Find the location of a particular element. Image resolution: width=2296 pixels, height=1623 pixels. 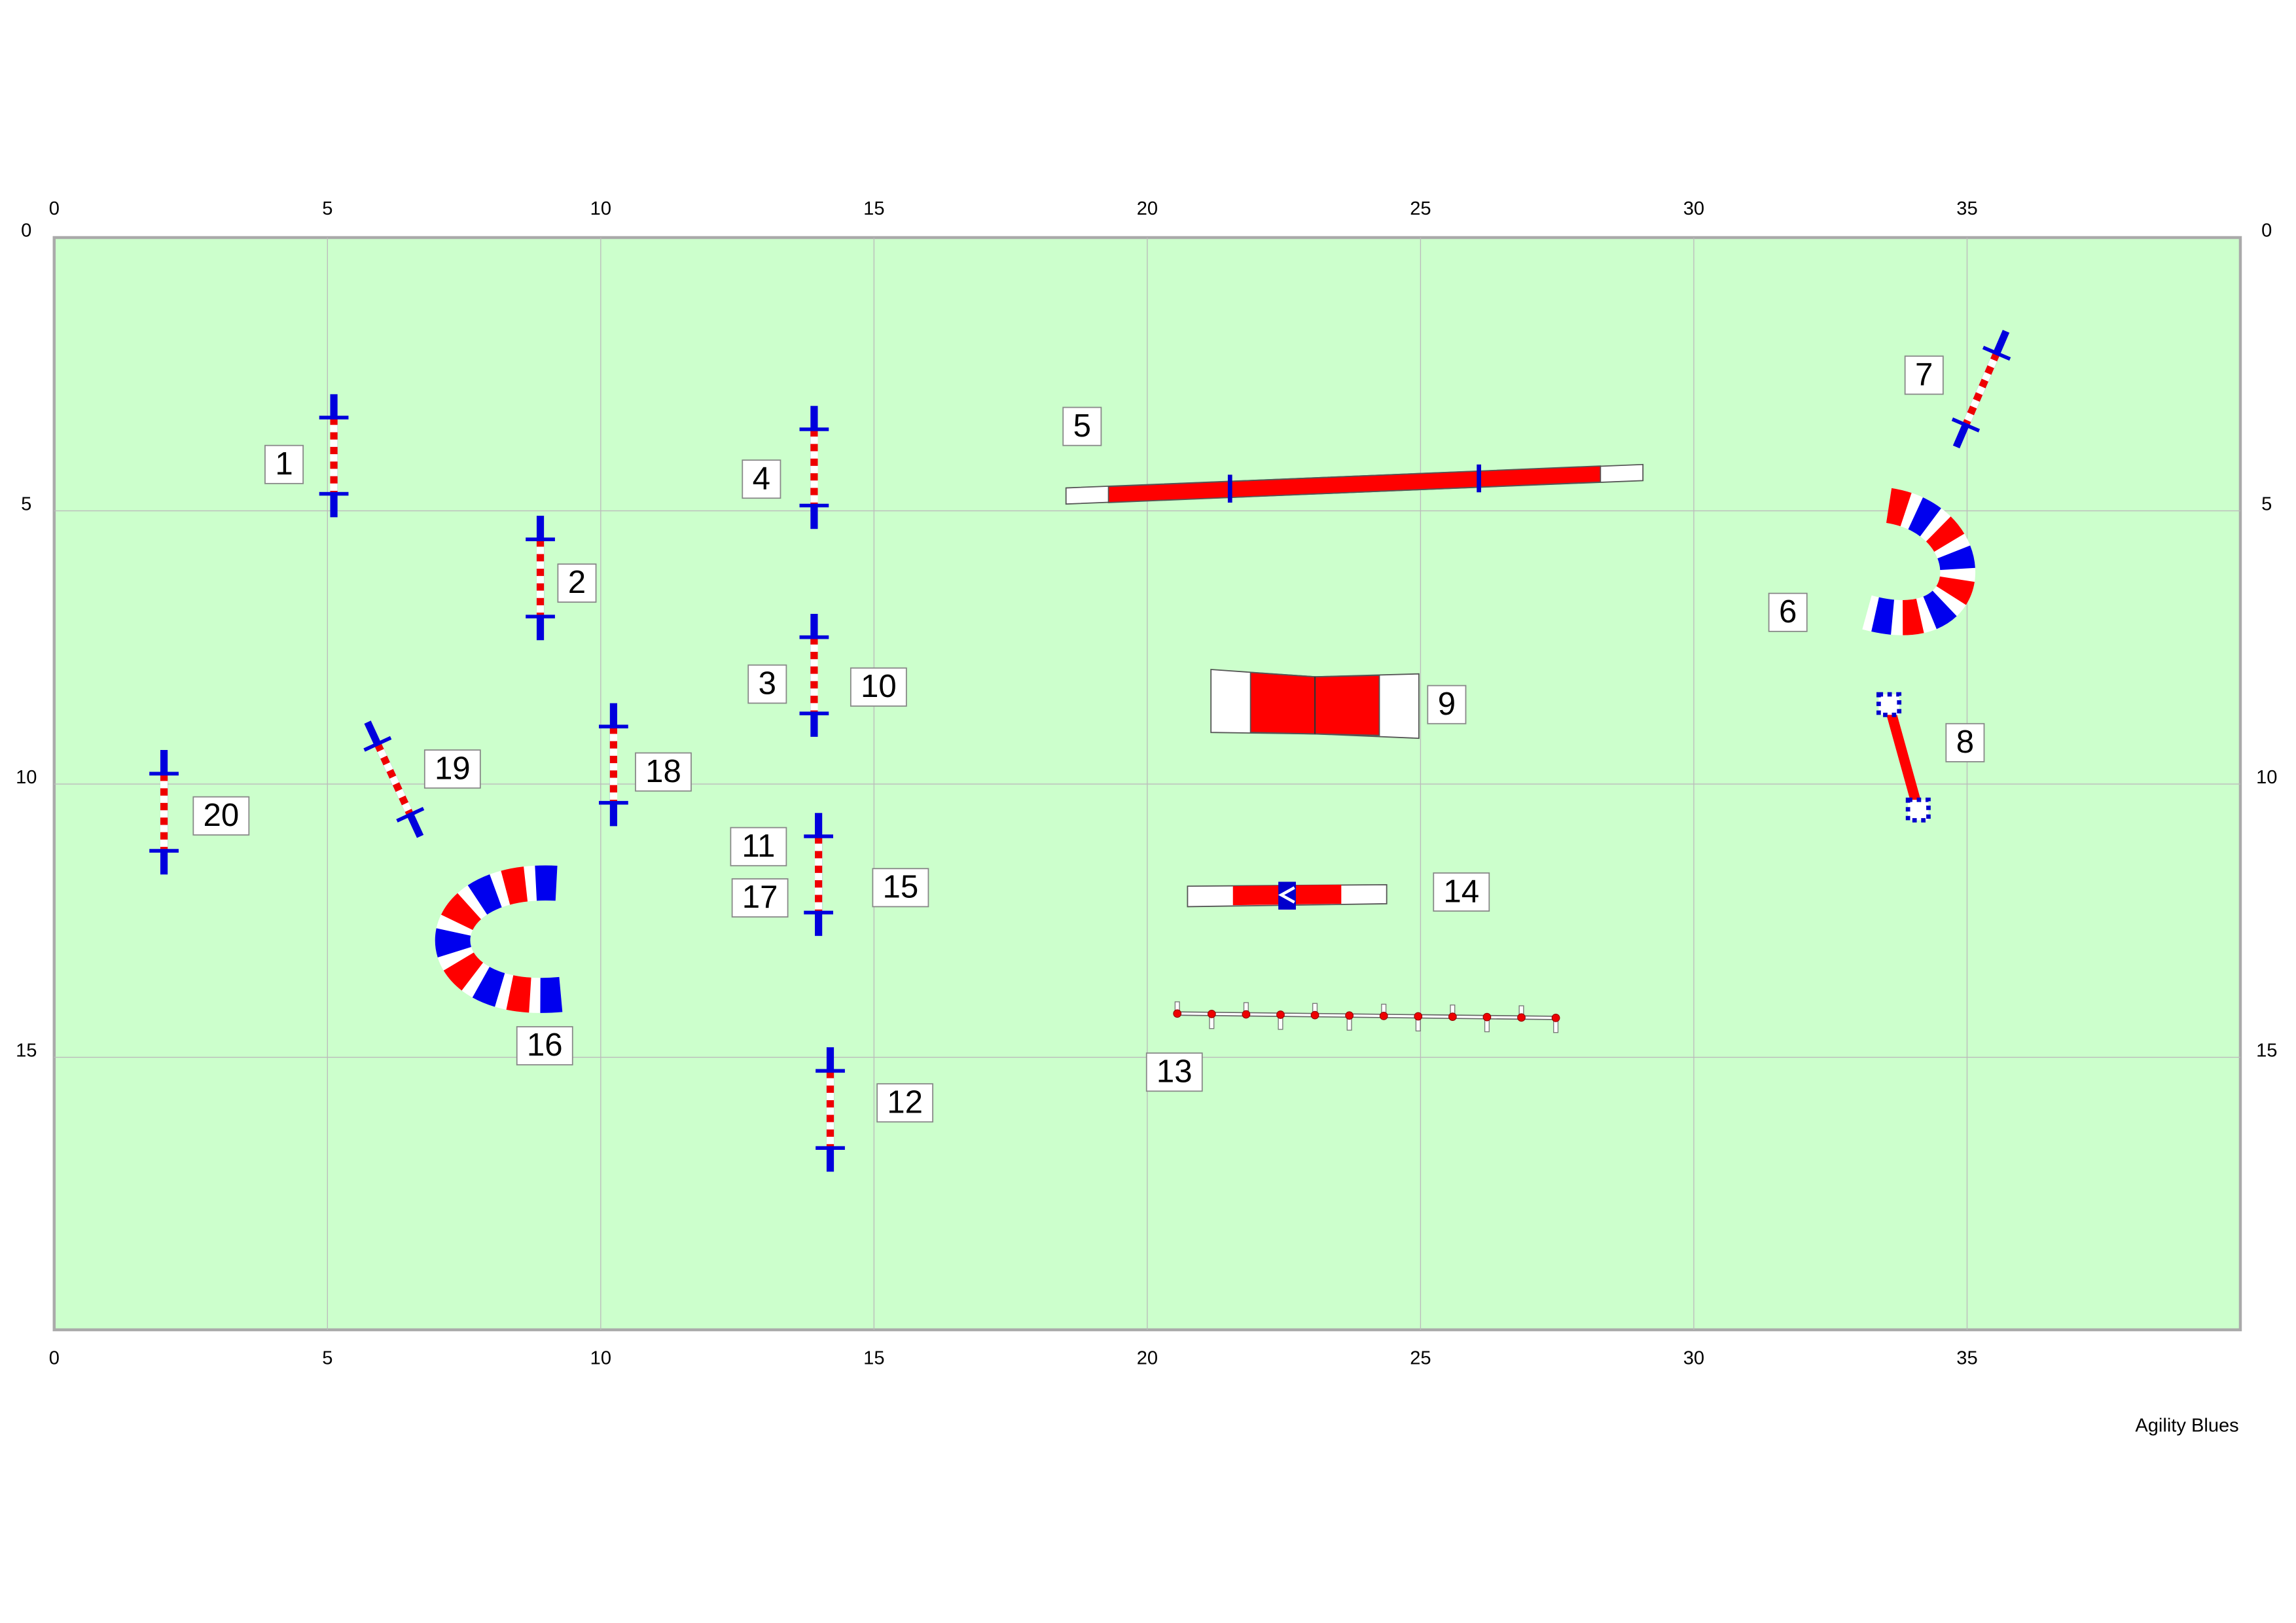

obstacle-number: 5 is located at coordinates (1082, 426).